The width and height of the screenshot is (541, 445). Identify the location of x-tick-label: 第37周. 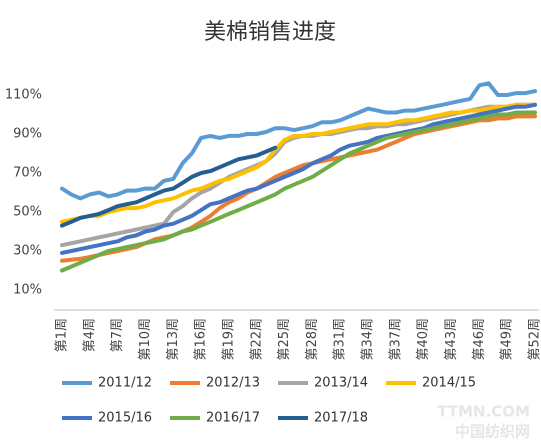
(395, 339).